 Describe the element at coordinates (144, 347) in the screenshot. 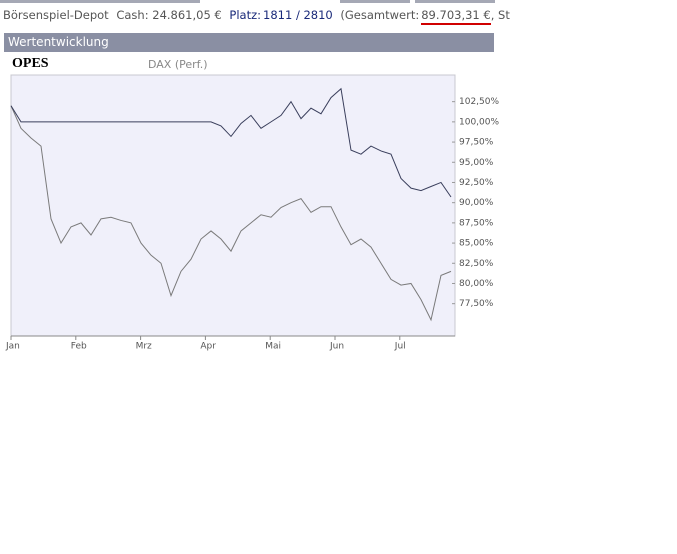

I see `x-tick-label: Mrz` at that location.